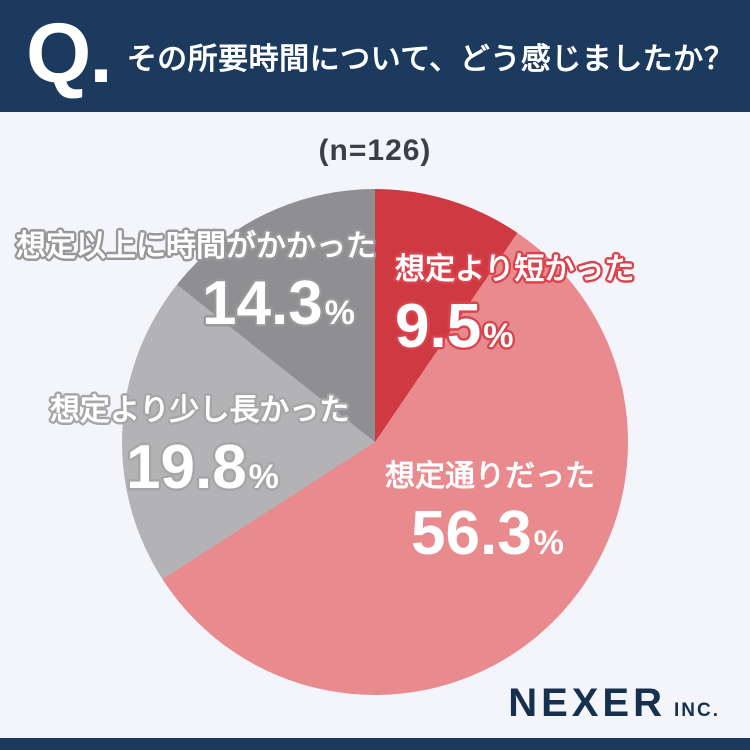 The width and height of the screenshot is (750, 750). Describe the element at coordinates (375, 150) in the screenshot. I see `sample-size-label: (n=126)` at that location.